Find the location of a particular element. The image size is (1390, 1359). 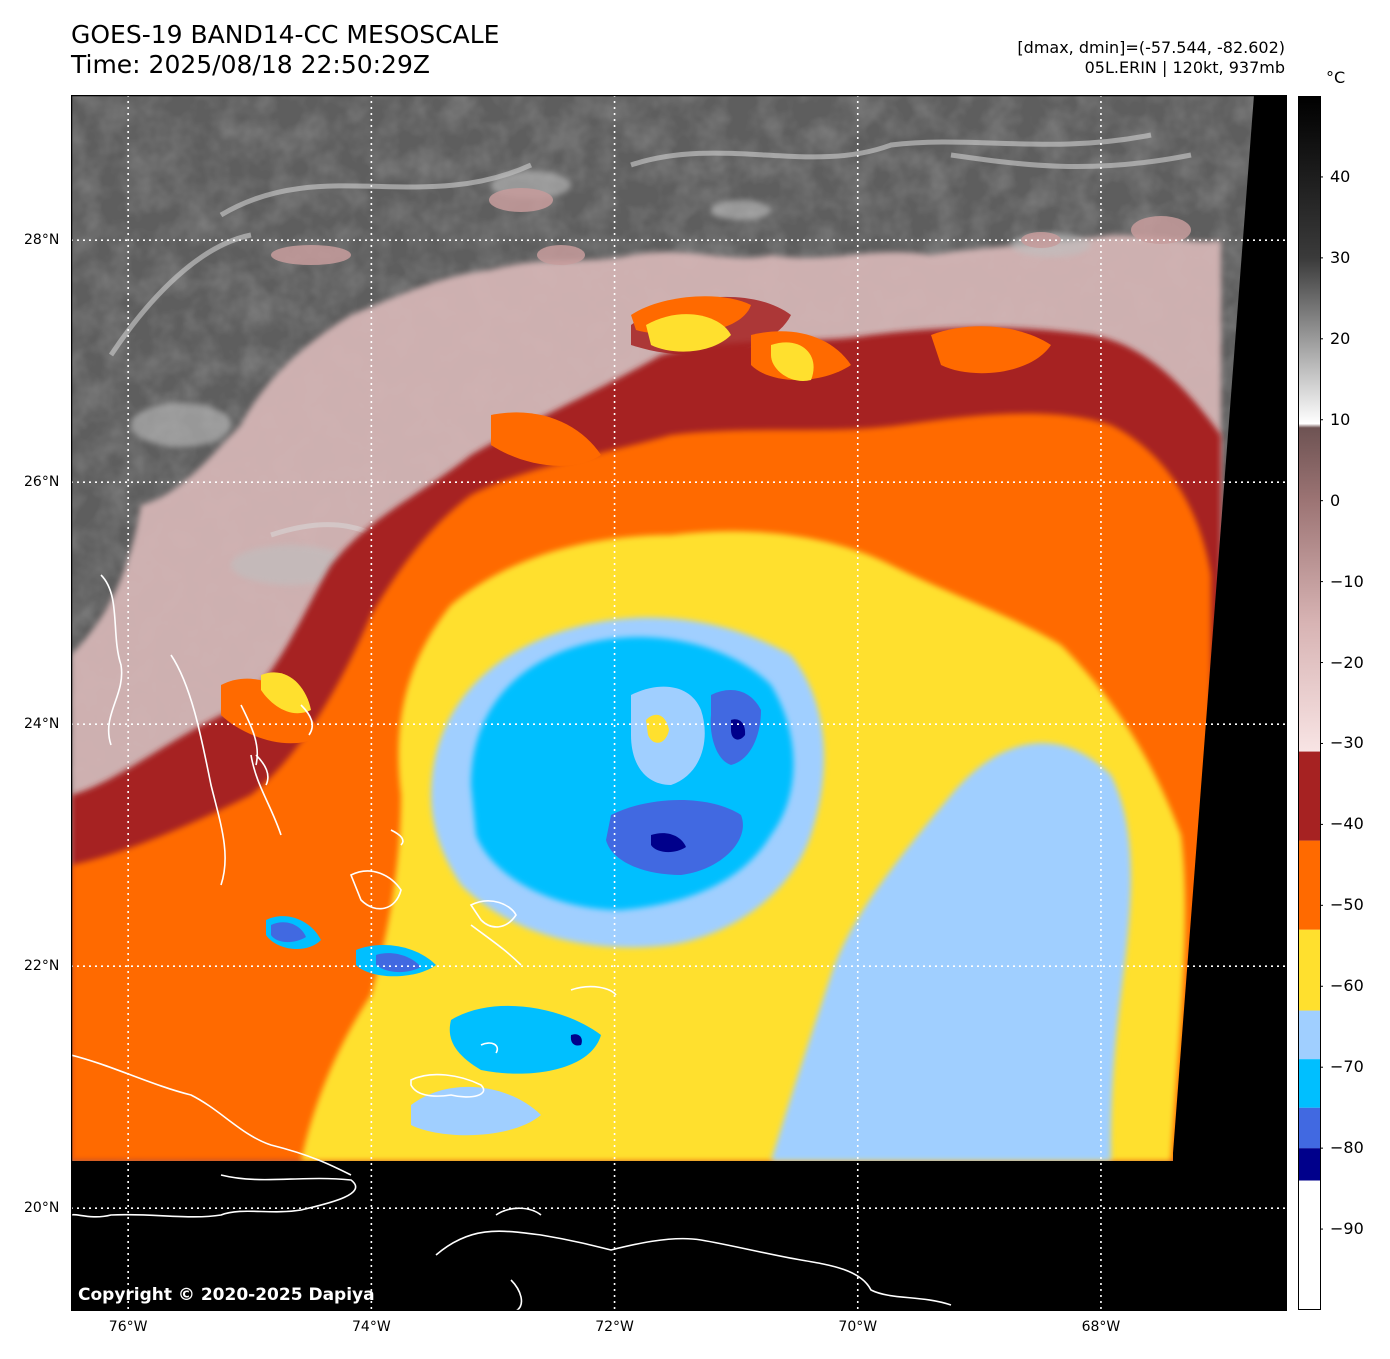

small-pink-cells is located at coordinates (731, 226).